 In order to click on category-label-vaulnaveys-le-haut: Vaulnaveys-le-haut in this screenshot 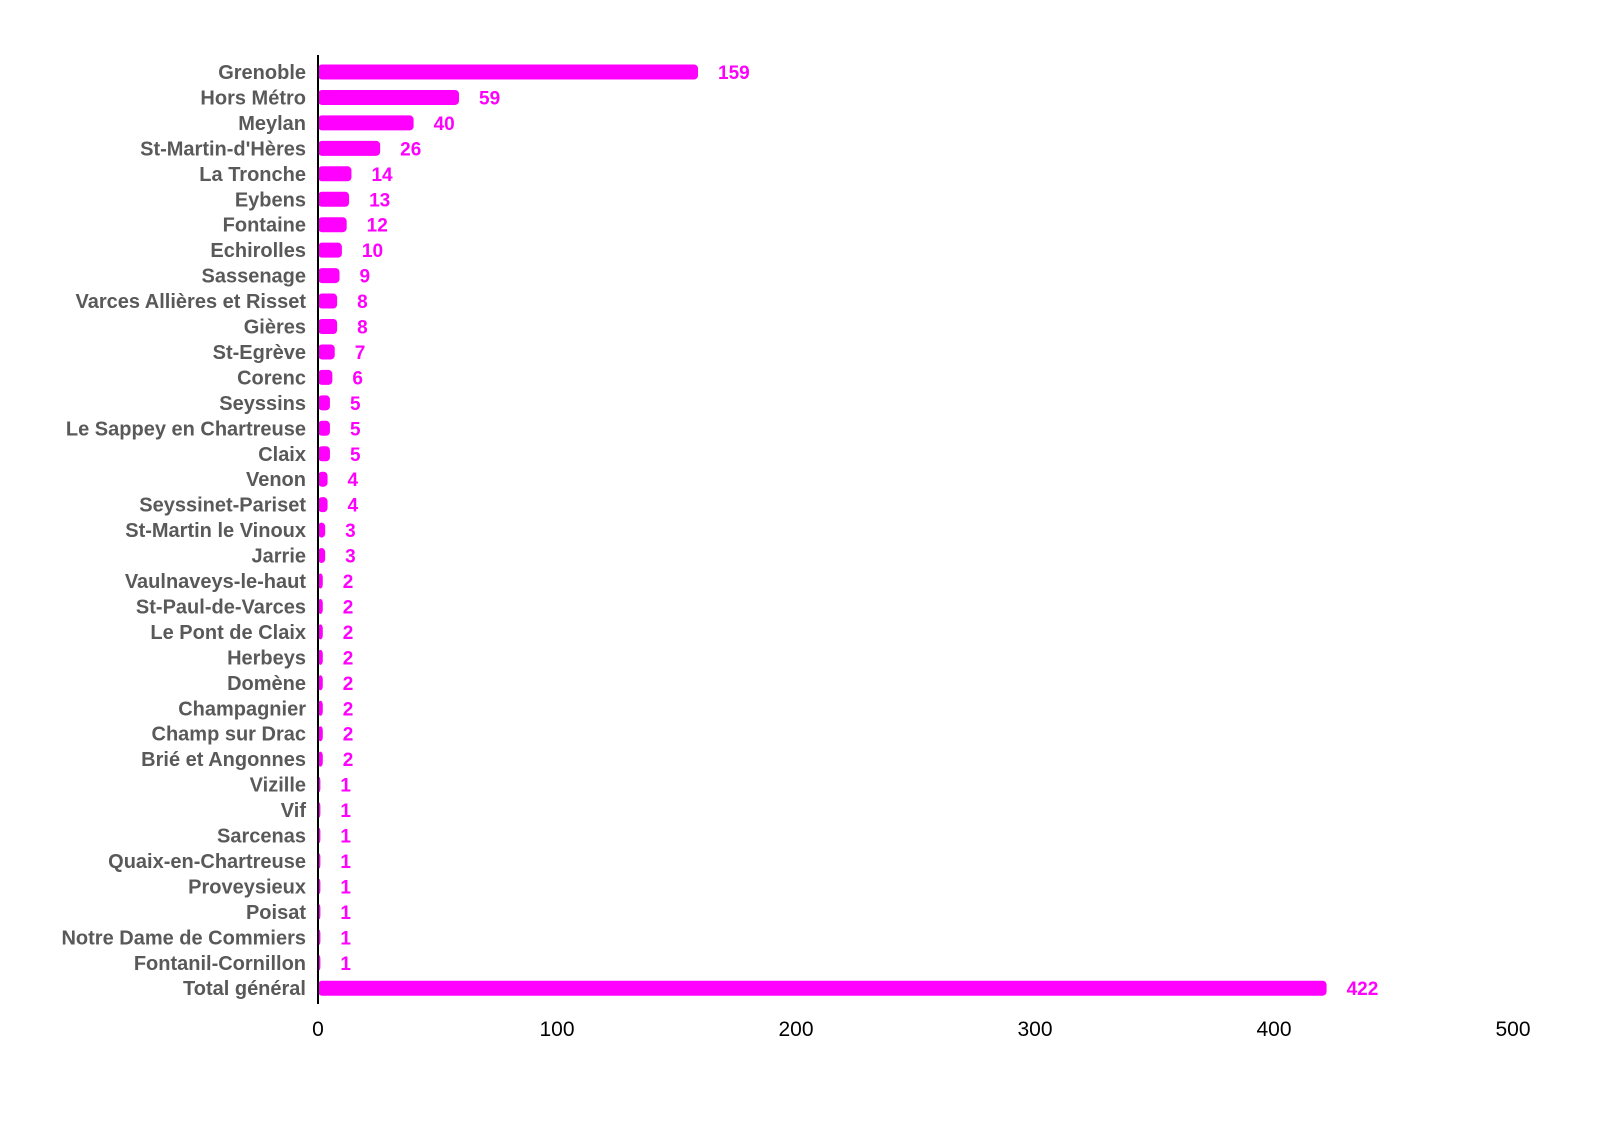, I will do `click(216, 582)`.